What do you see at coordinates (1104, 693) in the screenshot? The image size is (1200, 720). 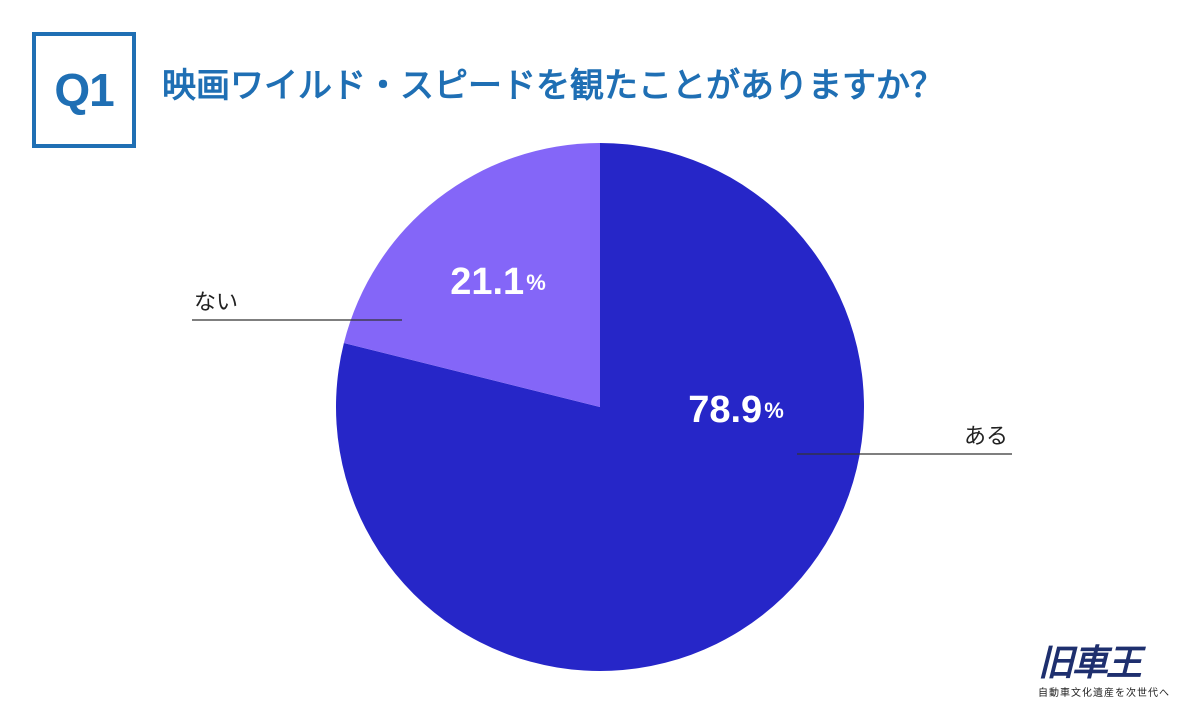 I see `logo-tagline: 自動車文化遺産を次世代へ` at bounding box center [1104, 693].